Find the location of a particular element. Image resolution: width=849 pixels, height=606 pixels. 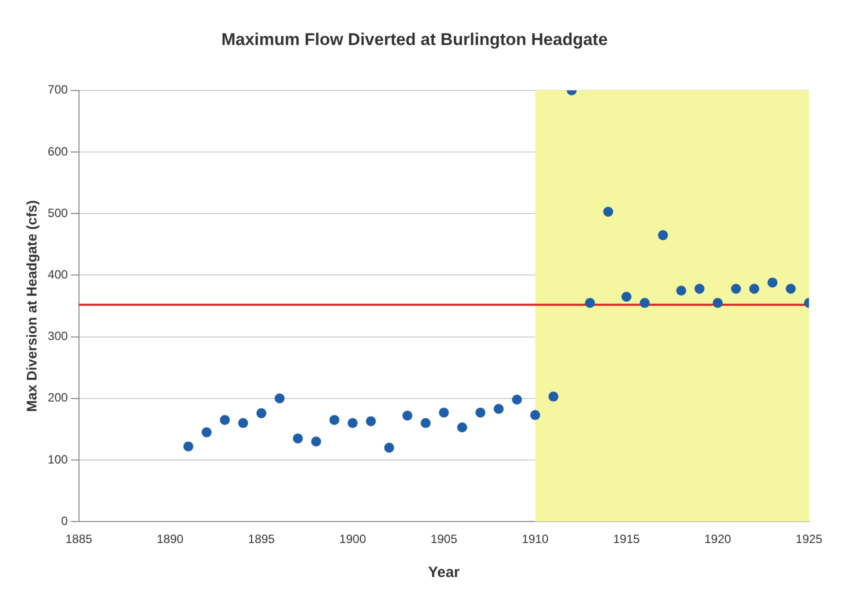

x-tick-label: 1890 is located at coordinates (170, 539).